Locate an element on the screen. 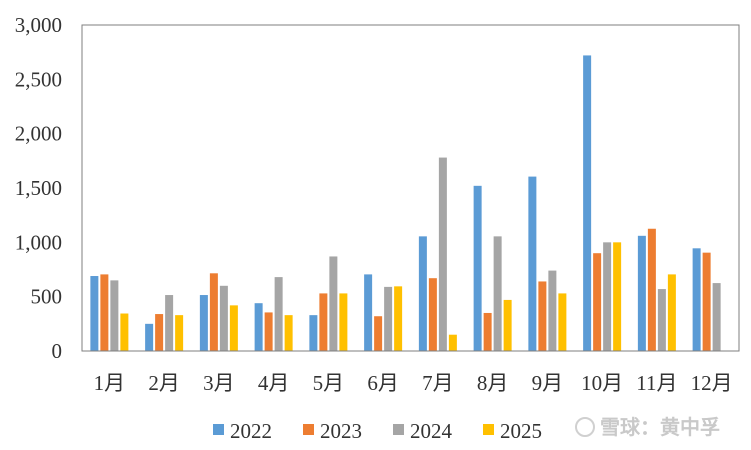 The height and width of the screenshot is (450, 751). x-tick-label: 5月 is located at coordinates (329, 383).